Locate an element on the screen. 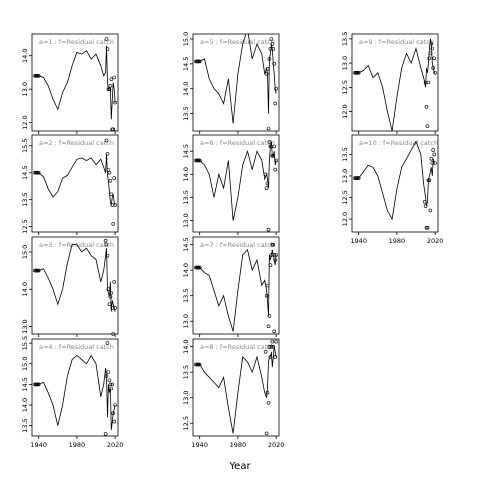 Image resolution: width=480 pixels, height=480 pixels. xtick-label: 2020 is located at coordinates (115, 445).